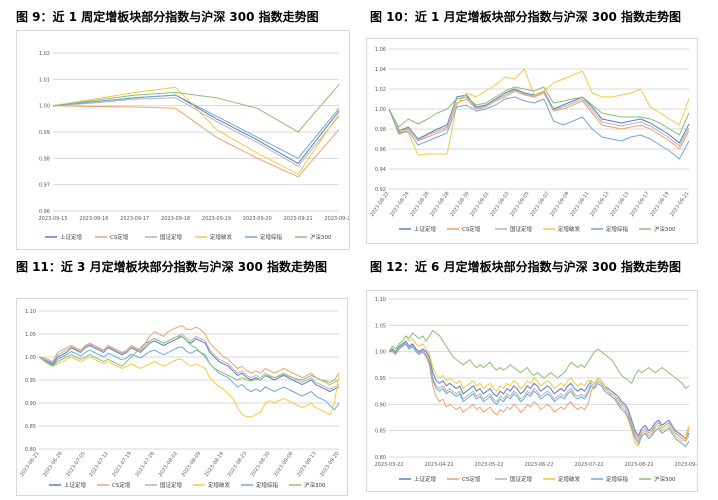 Image resolution: width=718 pixels, height=500 pixels. What do you see at coordinates (44, 212) in the screenshot?
I see `y-tick-label: 0.96` at bounding box center [44, 212].